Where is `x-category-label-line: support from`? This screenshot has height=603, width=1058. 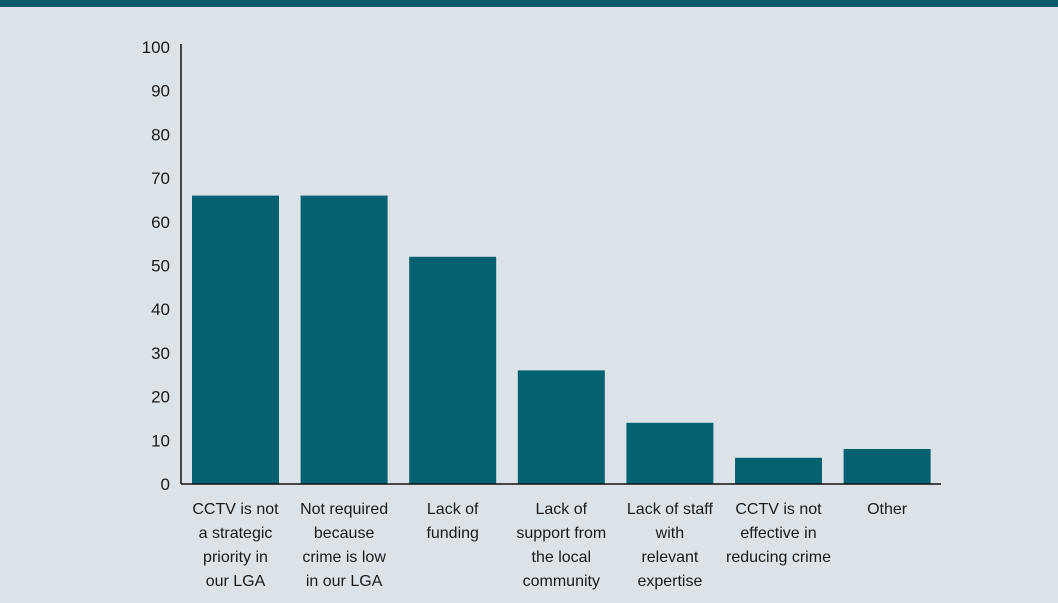
x-category-label-line: support from is located at coordinates (561, 533).